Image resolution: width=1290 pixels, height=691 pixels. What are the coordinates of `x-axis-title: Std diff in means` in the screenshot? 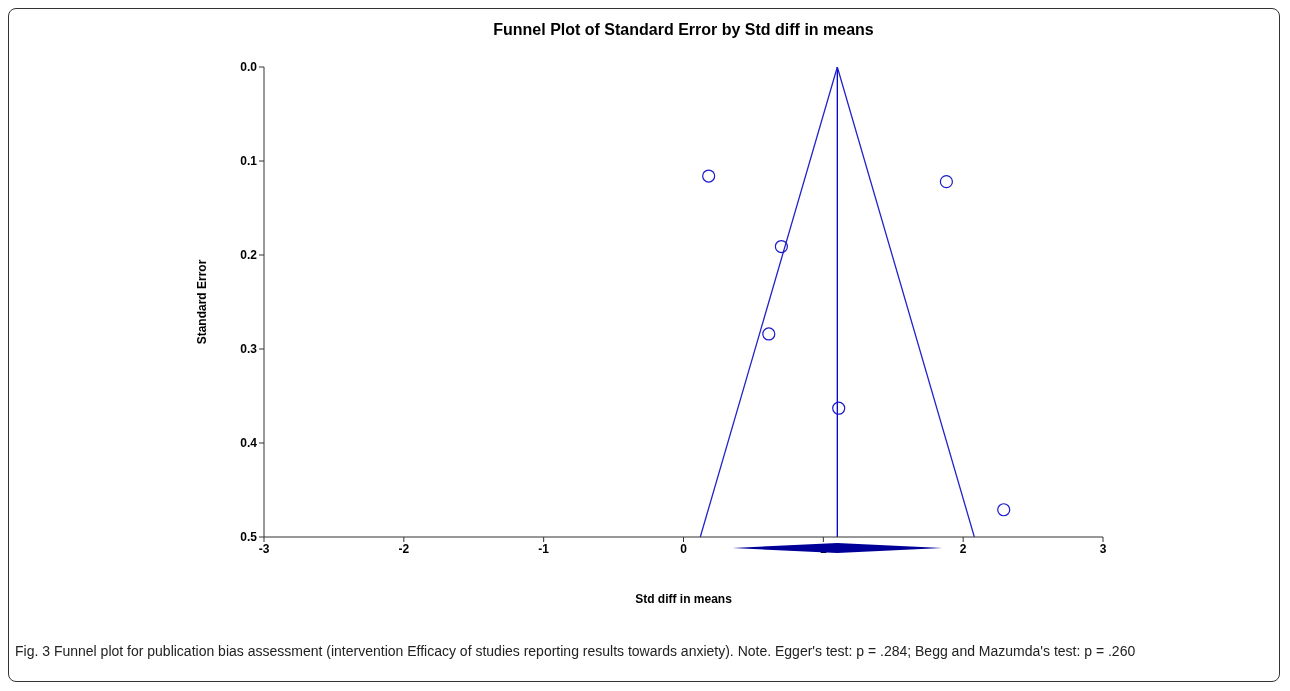 It's located at (684, 599).